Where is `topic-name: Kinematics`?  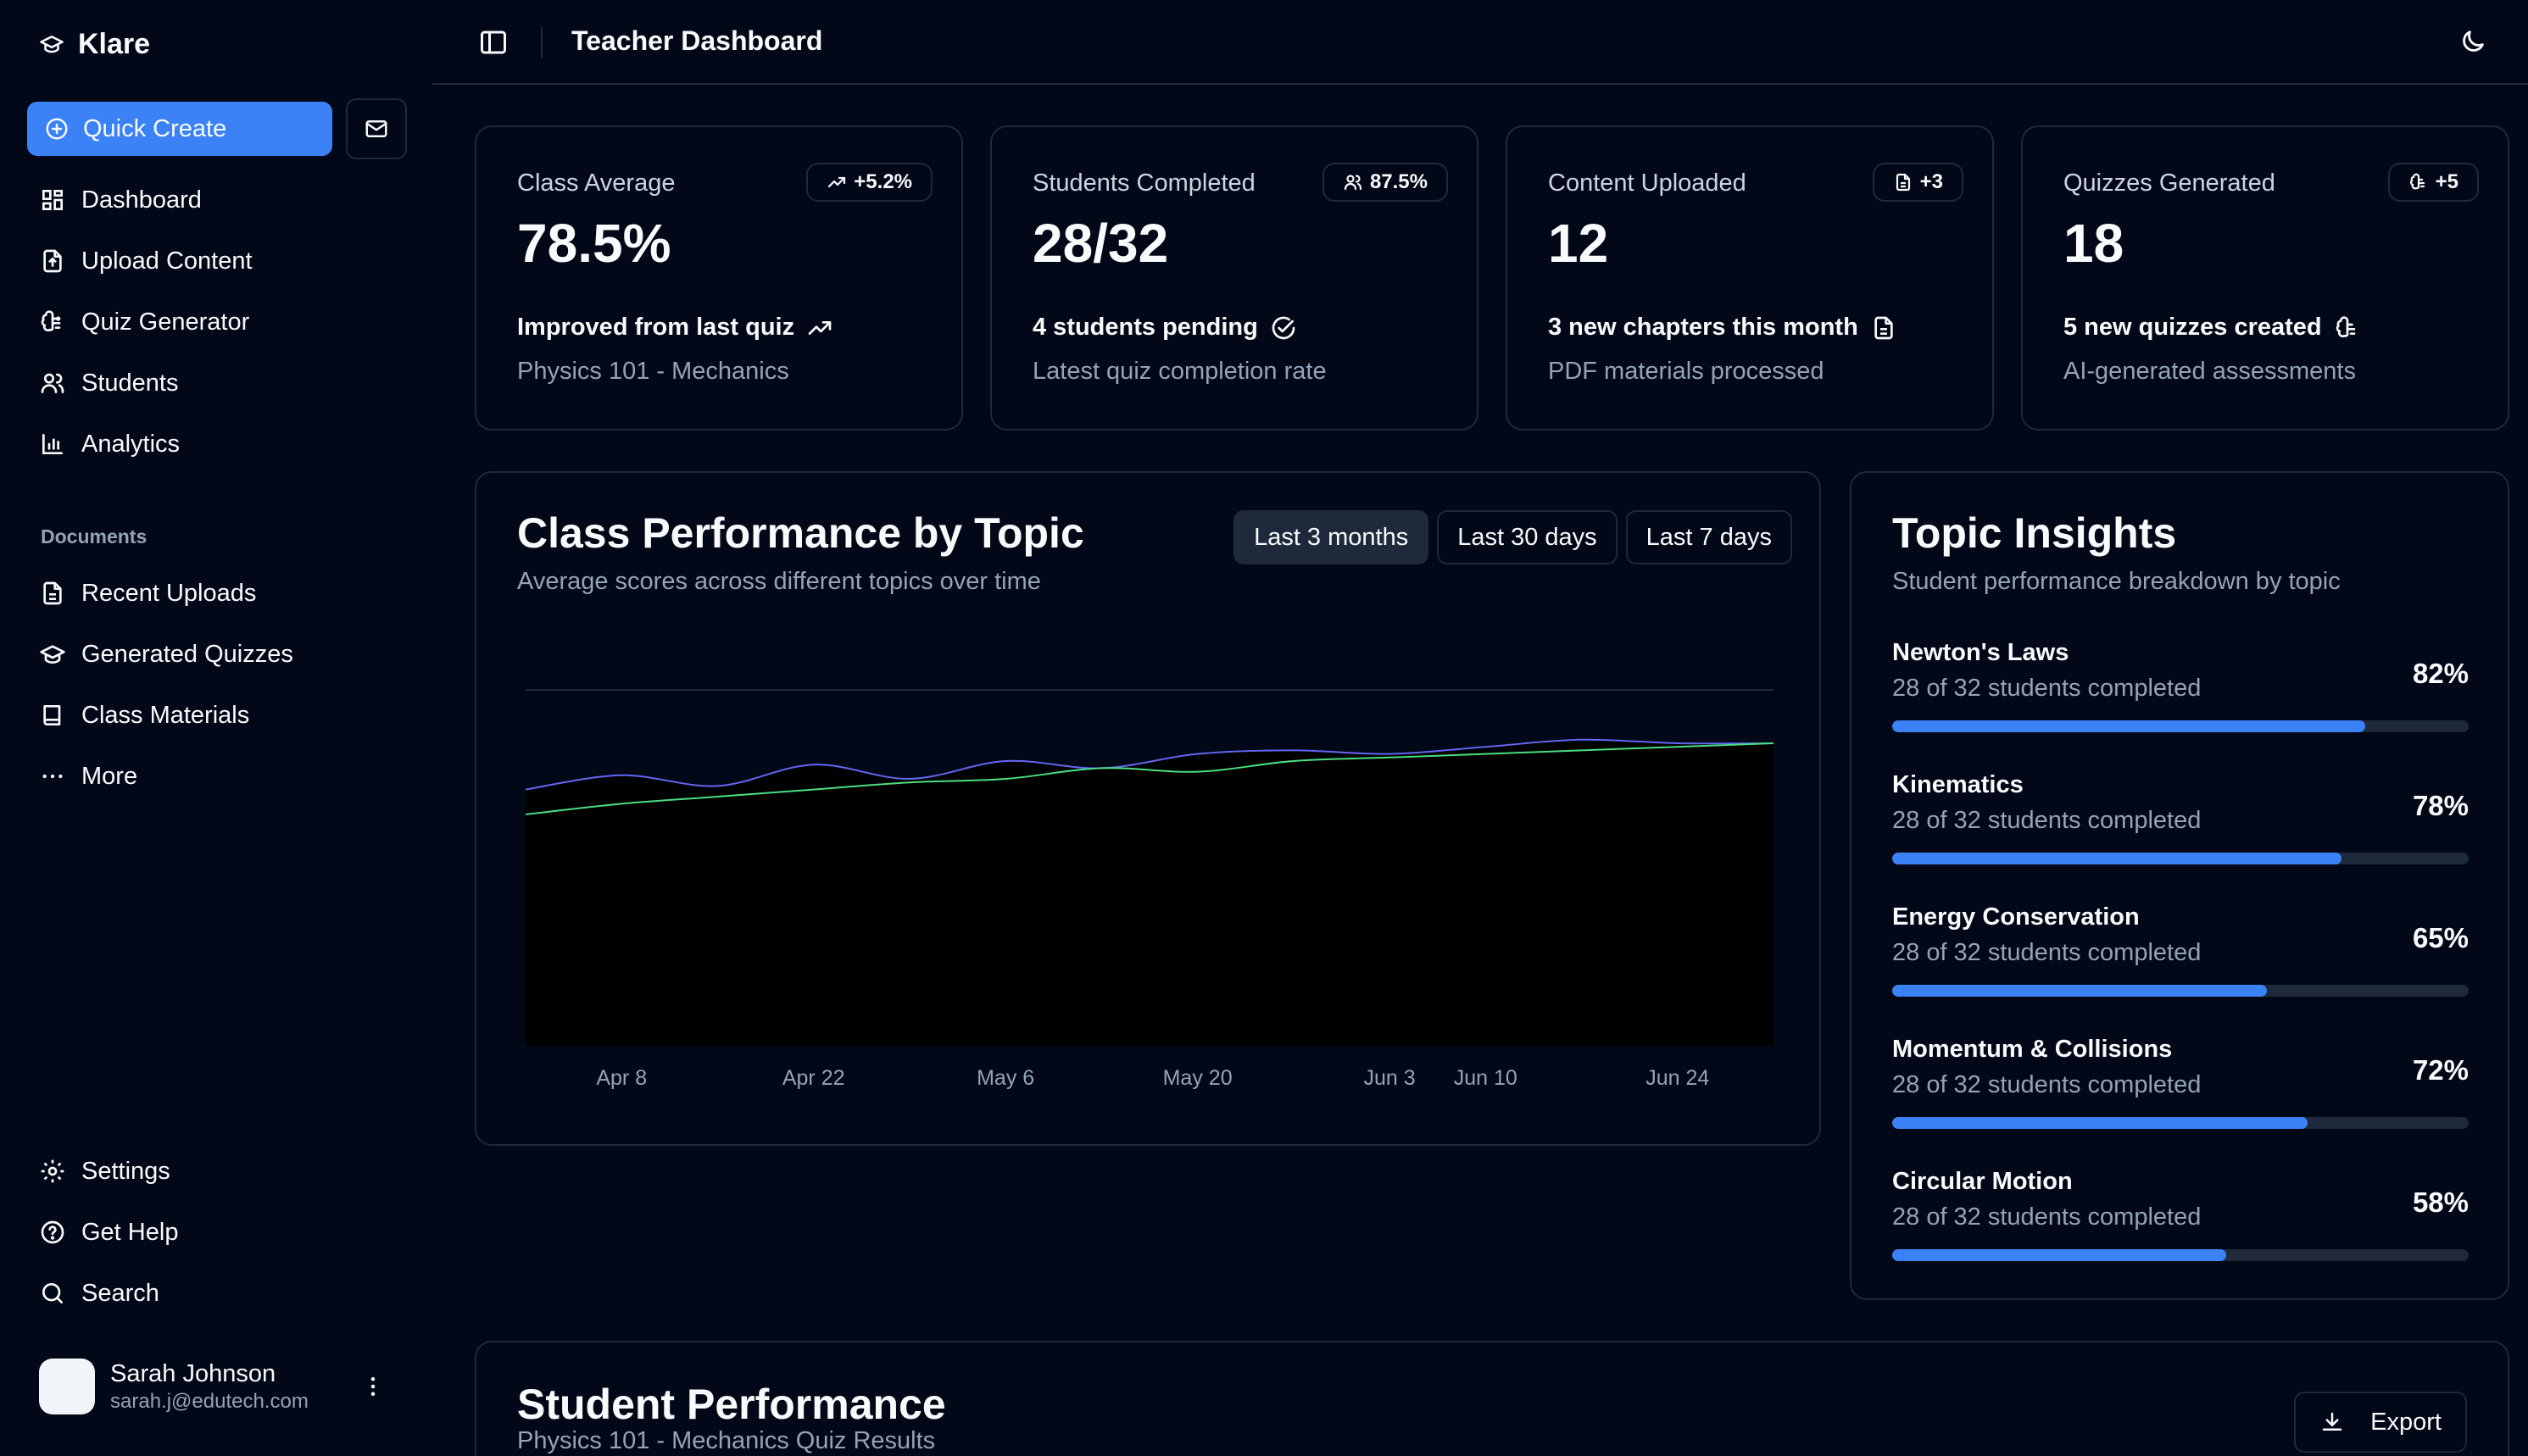
topic-name: Kinematics is located at coordinates (1958, 785).